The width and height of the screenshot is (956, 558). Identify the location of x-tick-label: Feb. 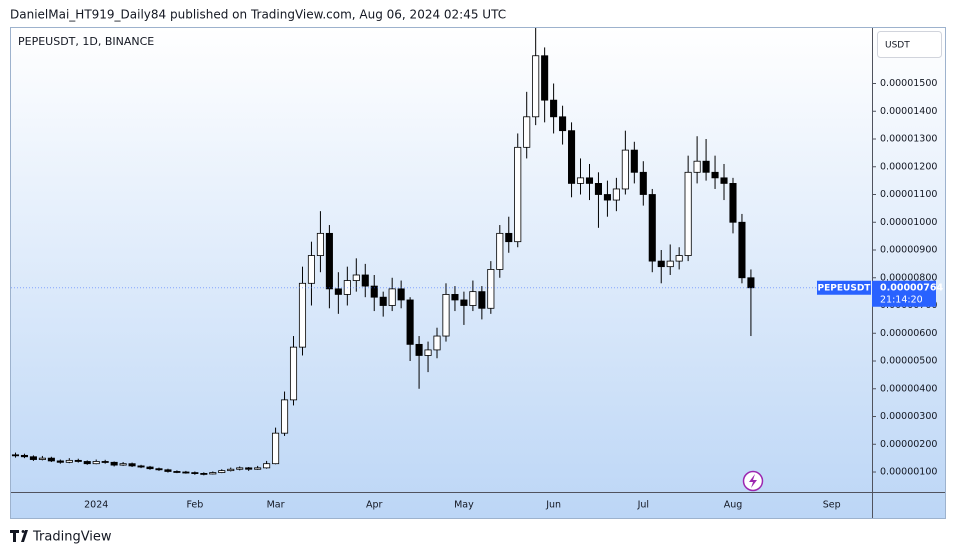
(194, 505).